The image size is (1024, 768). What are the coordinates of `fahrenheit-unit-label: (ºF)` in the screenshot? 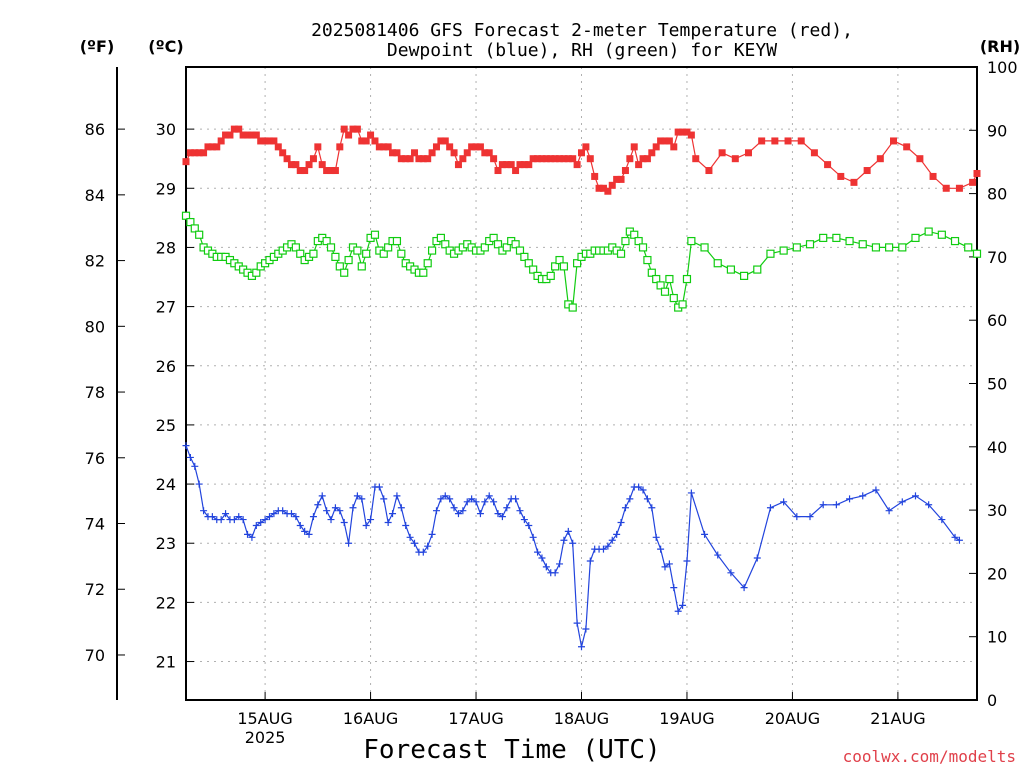 It's located at (97, 46).